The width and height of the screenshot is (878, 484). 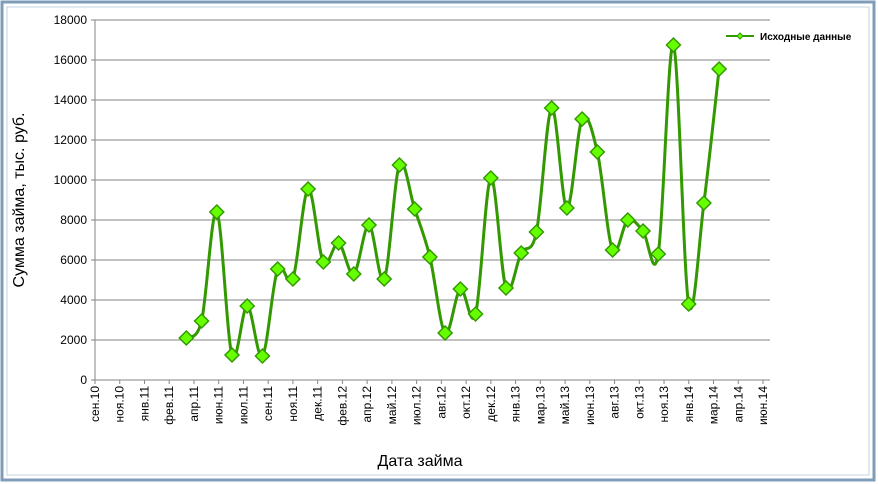 I want to click on x-tick-label: окт.12, so click(x=466, y=402).